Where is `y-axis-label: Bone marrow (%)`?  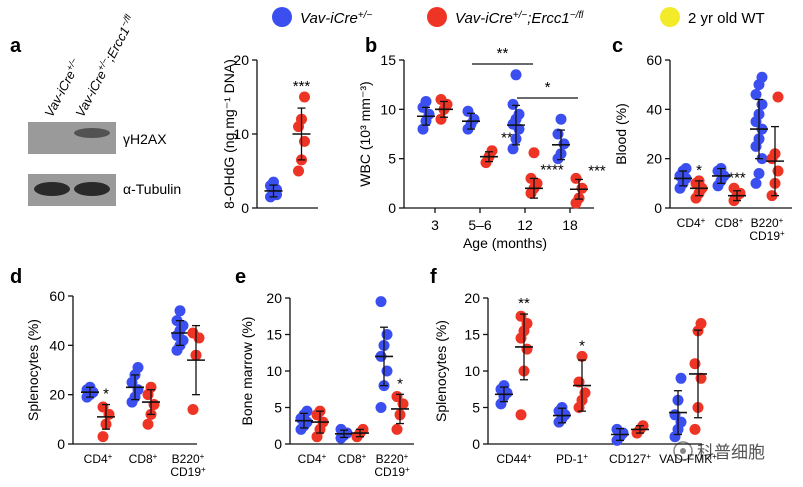
y-axis-label: Bone marrow (%) is located at coordinates (247, 371).